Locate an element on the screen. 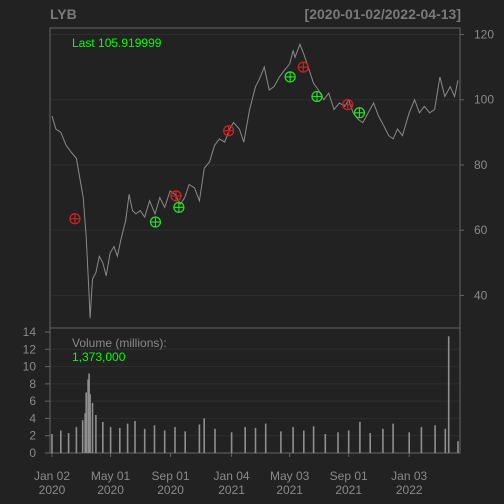 The width and height of the screenshot is (504, 504). volume-tick-label: 6 is located at coordinates (32, 401).